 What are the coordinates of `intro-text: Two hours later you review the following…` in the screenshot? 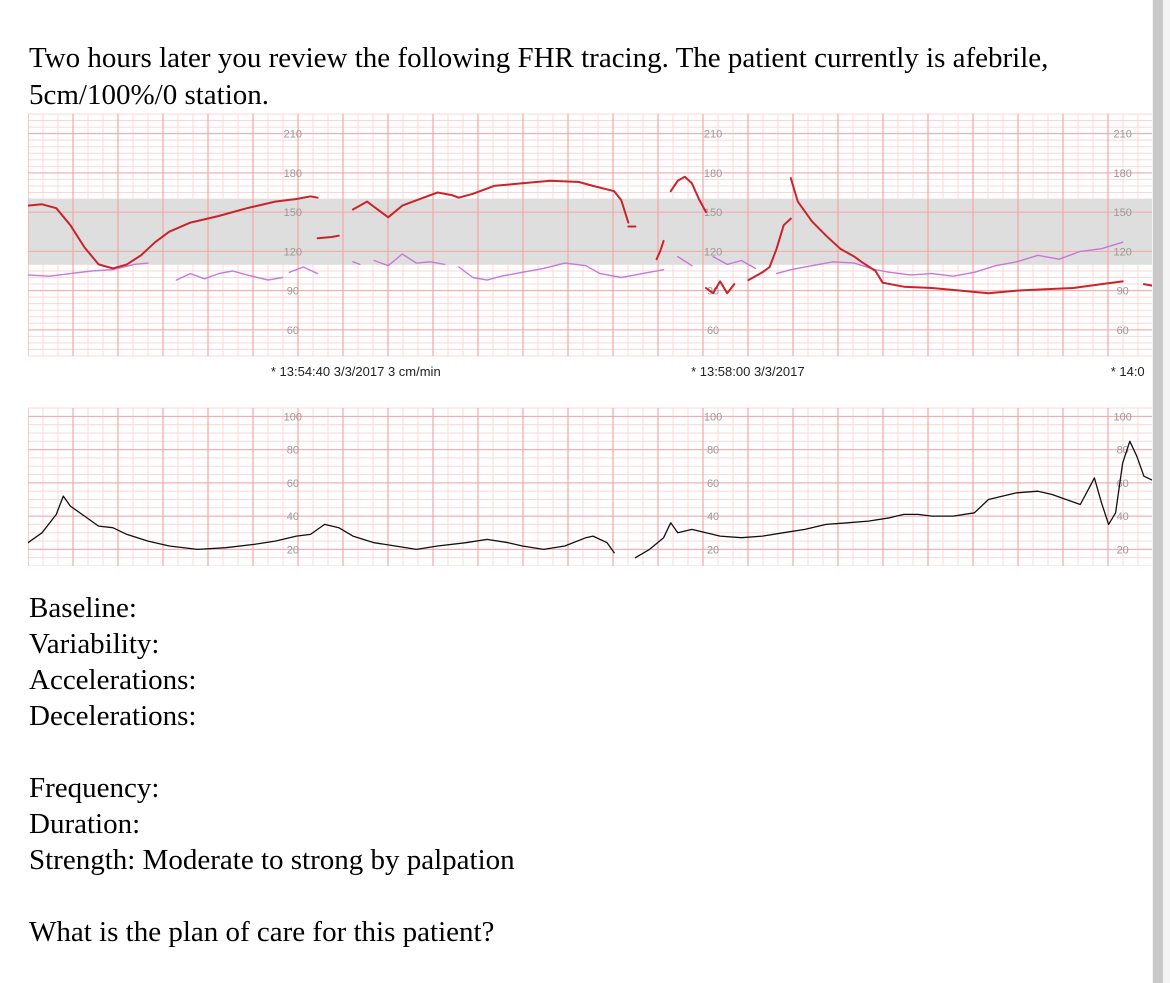 It's located at (584, 77).